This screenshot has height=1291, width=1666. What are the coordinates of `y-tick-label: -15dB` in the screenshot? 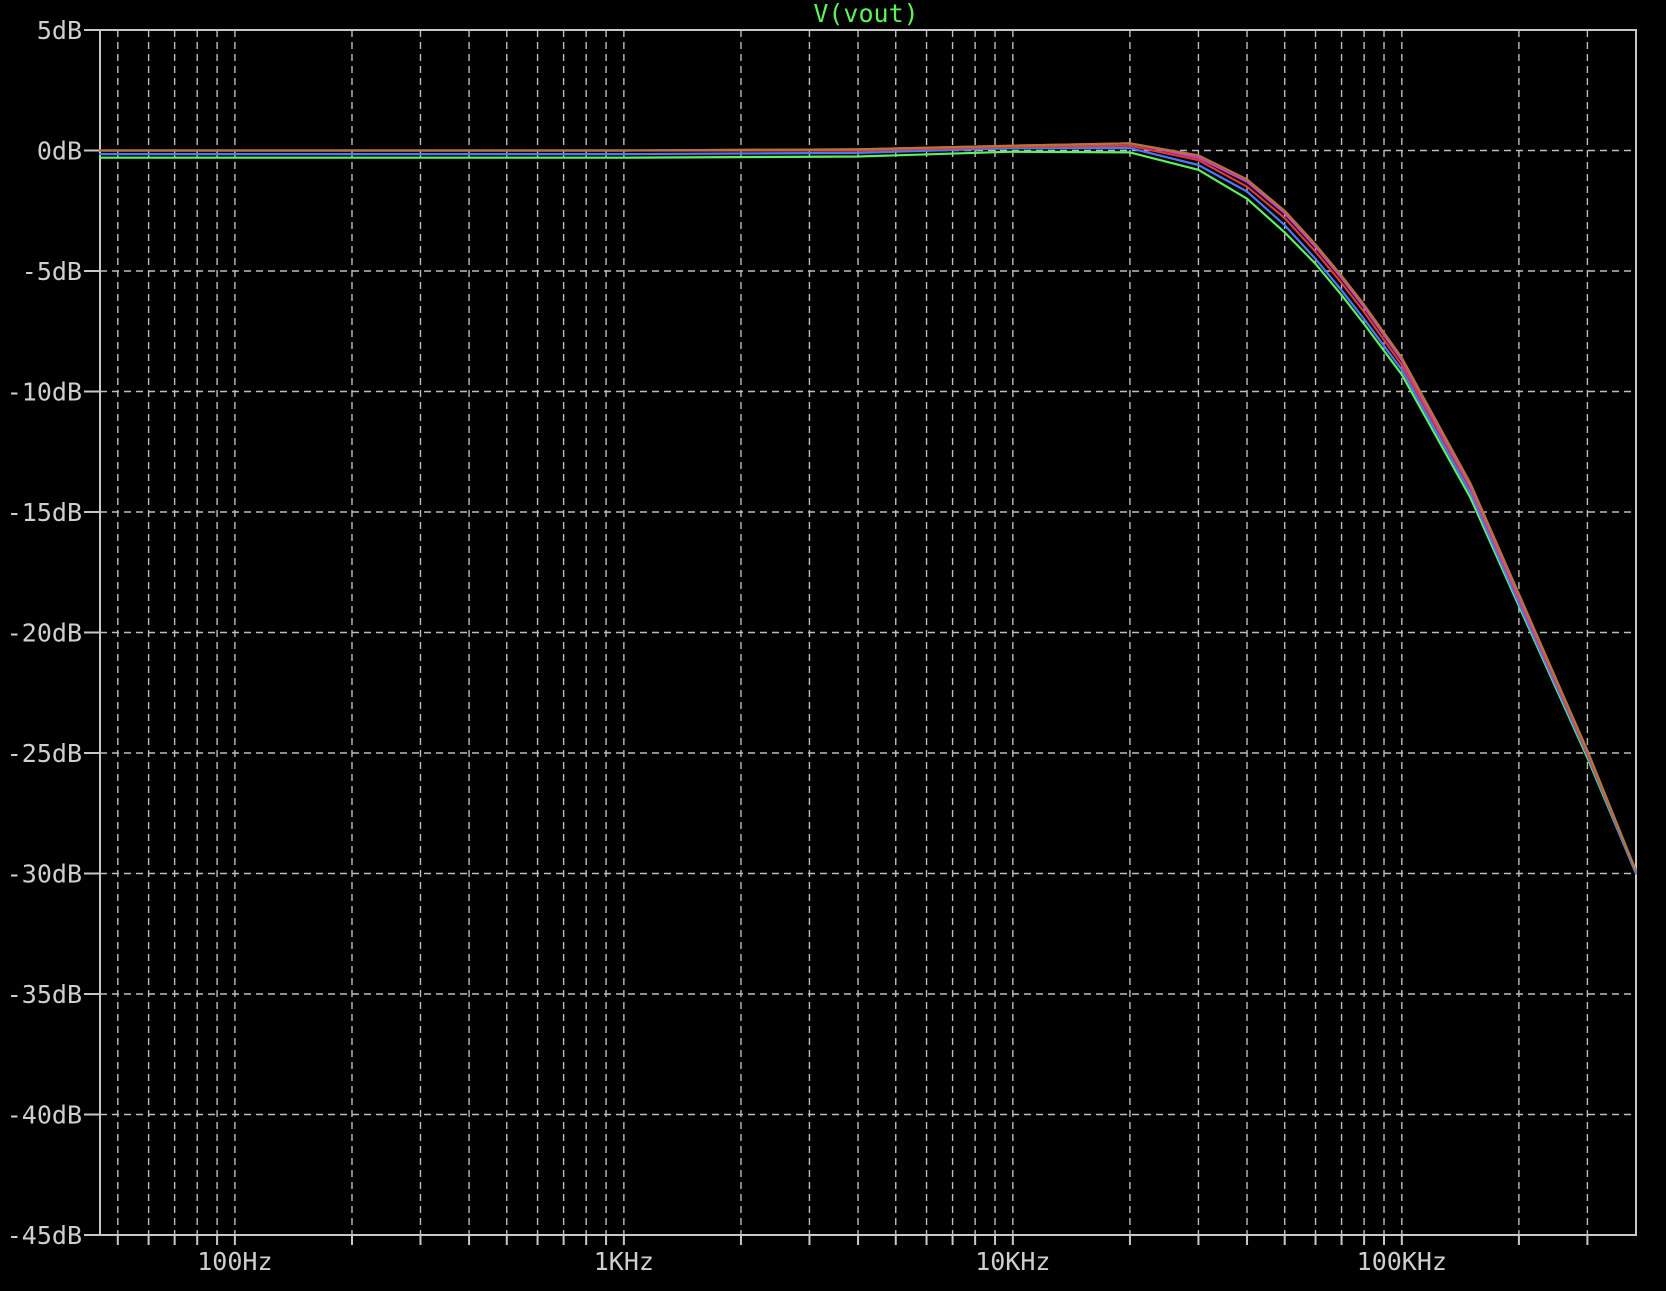 It's located at (44, 512).